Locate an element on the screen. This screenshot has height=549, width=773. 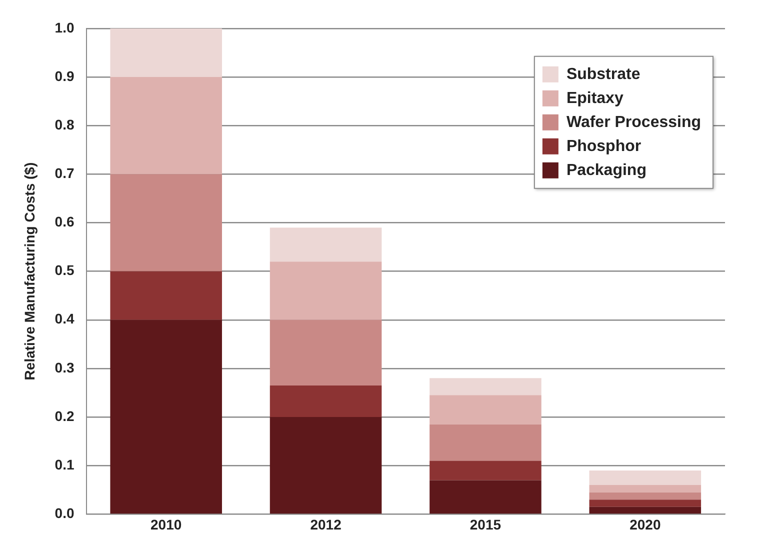
legend-label: Epitaxy is located at coordinates (595, 98).